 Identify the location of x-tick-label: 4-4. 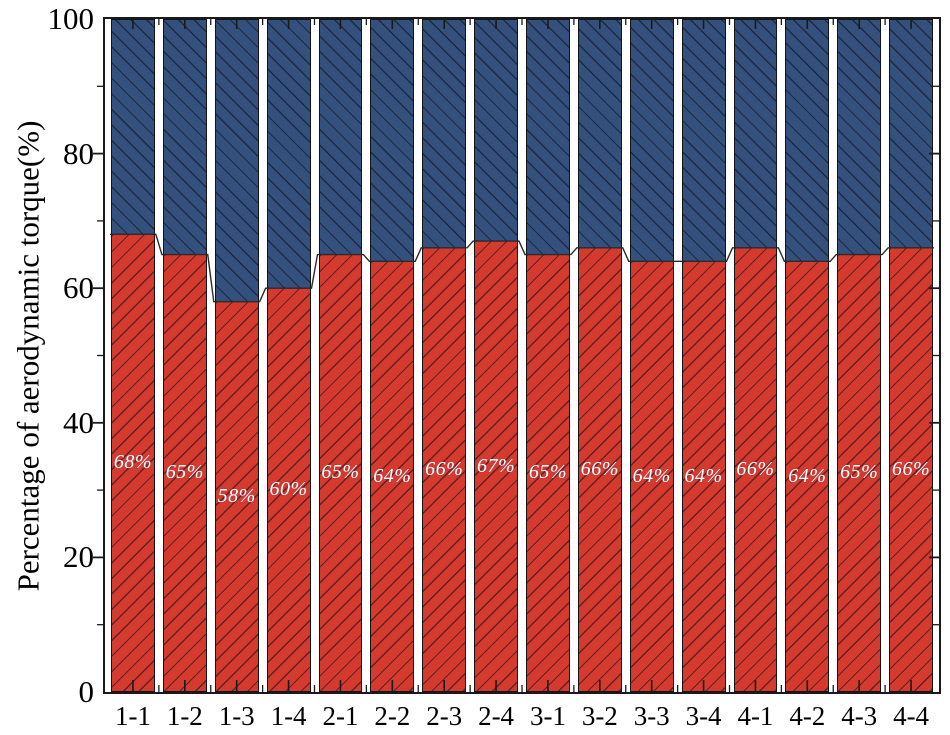
(911, 716).